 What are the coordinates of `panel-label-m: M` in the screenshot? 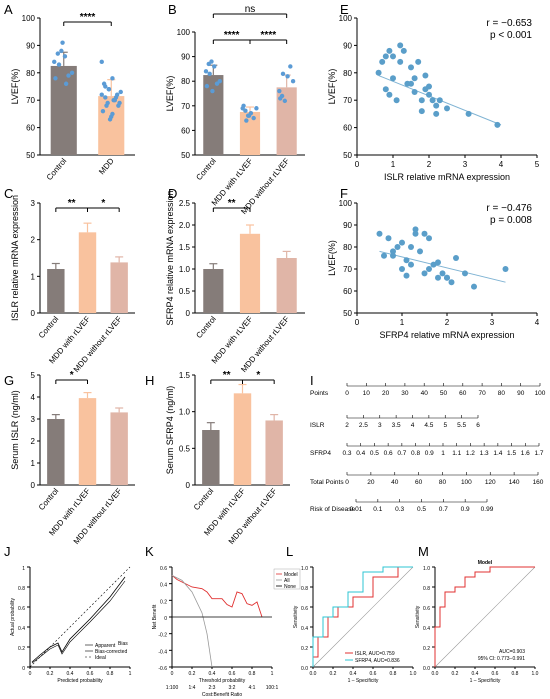 It's located at (423, 551).